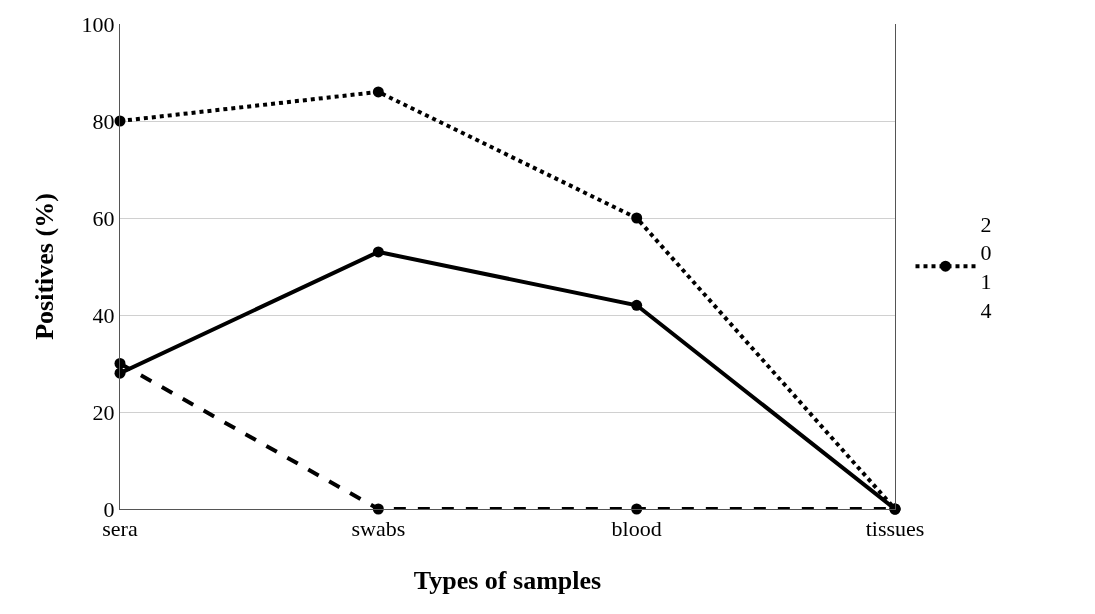  What do you see at coordinates (507, 581) in the screenshot?
I see `x-axis-title: Types of samples` at bounding box center [507, 581].